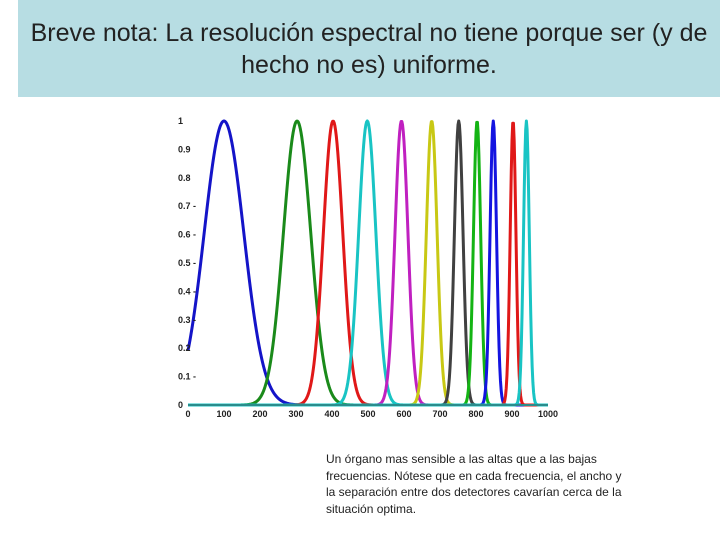  I want to click on y-tick-label: 0.2, so click(184, 348).